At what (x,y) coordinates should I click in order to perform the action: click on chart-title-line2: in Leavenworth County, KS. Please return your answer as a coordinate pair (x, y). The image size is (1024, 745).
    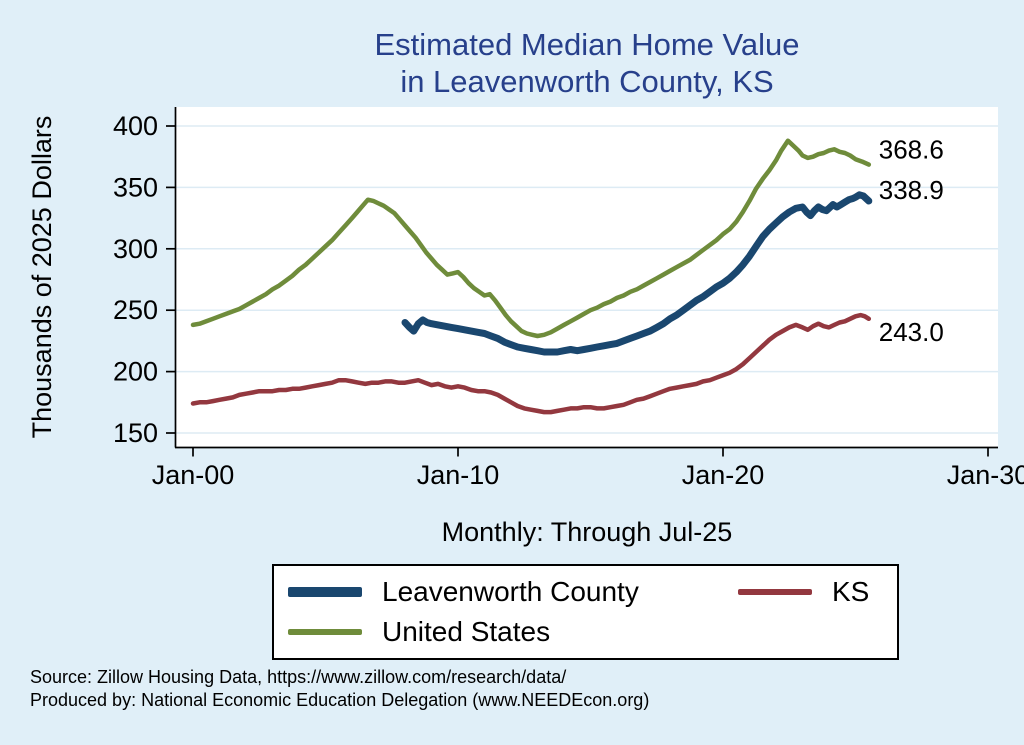
    Looking at the image, I should click on (587, 81).